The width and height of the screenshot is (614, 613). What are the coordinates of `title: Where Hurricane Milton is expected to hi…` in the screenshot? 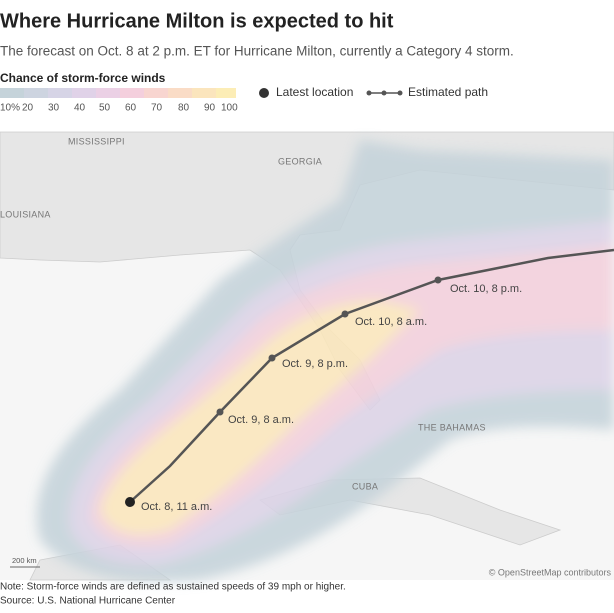 It's located at (197, 21).